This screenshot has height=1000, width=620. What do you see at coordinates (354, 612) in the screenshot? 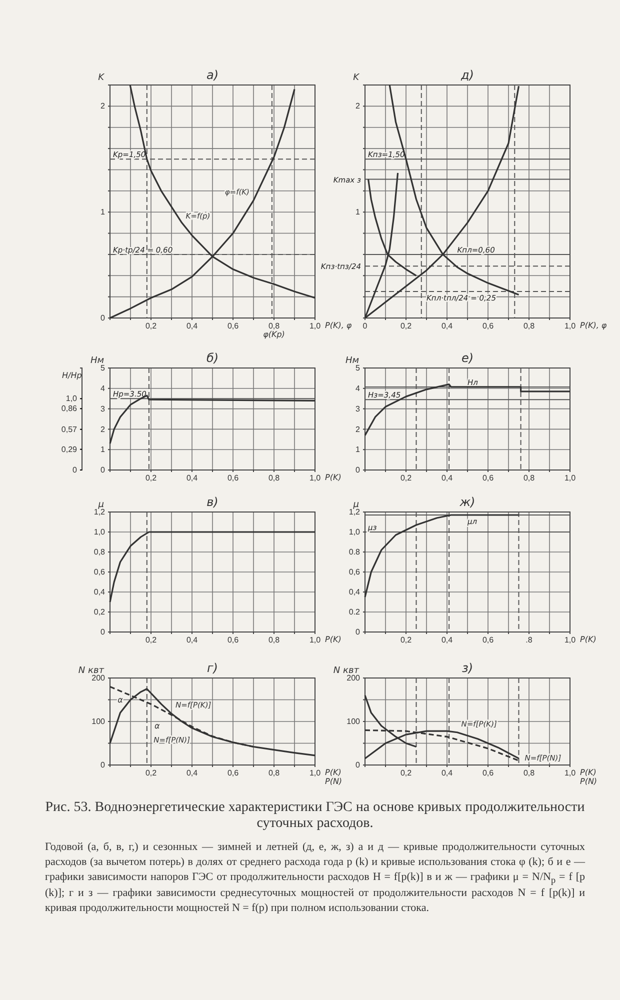
I see `y-tick-label: 0.2` at bounding box center [354, 612].